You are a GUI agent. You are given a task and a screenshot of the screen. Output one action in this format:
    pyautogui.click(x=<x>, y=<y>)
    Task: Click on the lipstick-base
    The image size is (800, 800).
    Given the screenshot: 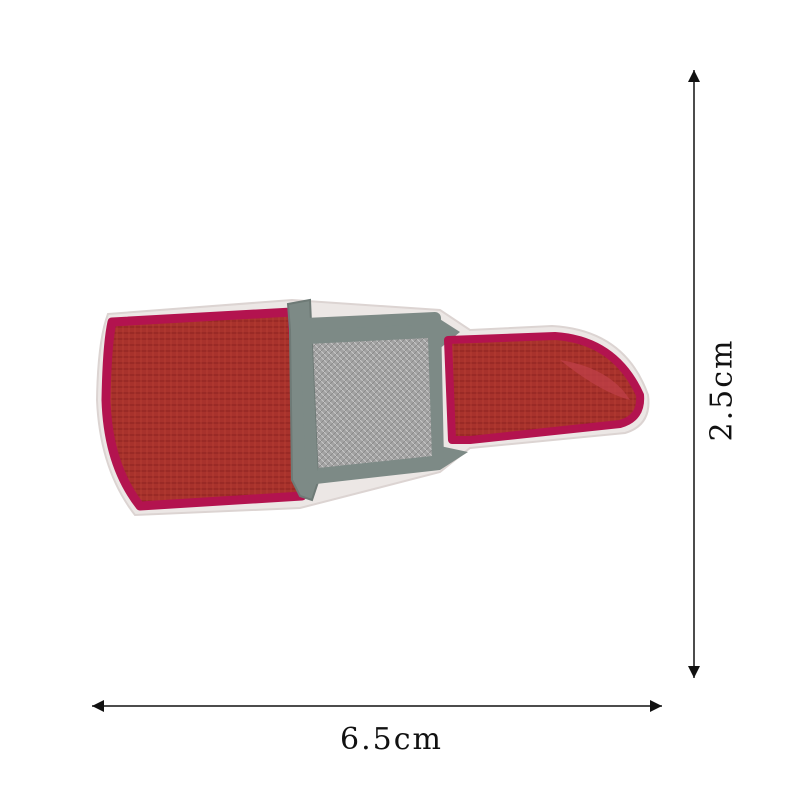 What is the action you would take?
    pyautogui.click(x=204, y=409)
    